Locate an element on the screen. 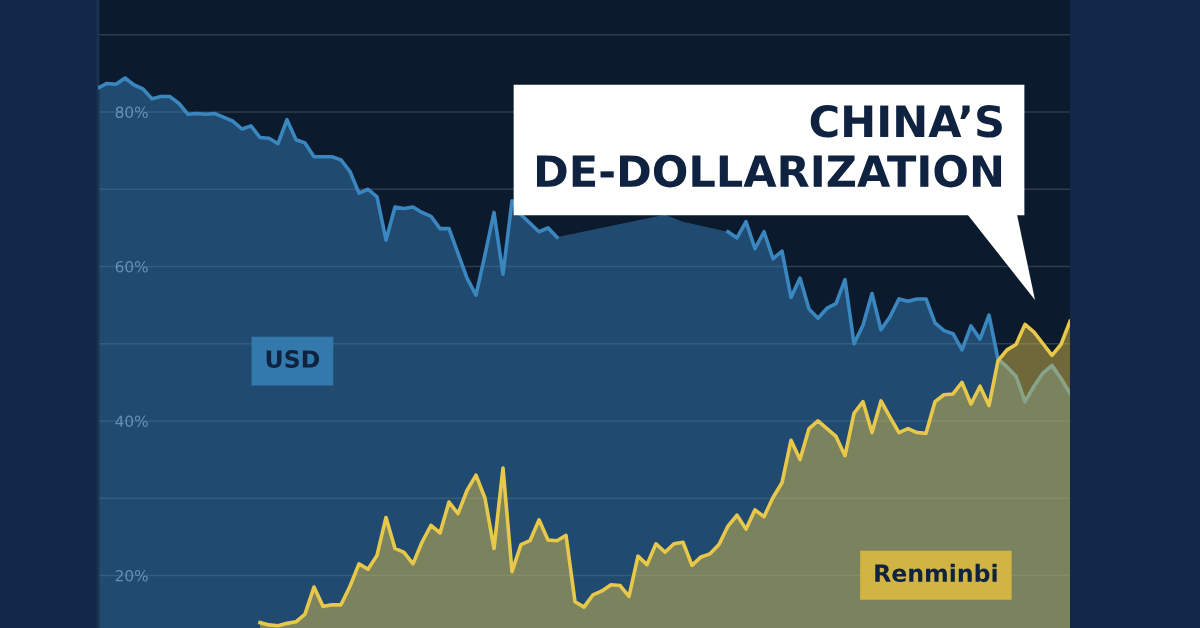 The width and height of the screenshot is (1200, 628). y-tick-label: 20% is located at coordinates (131, 575).